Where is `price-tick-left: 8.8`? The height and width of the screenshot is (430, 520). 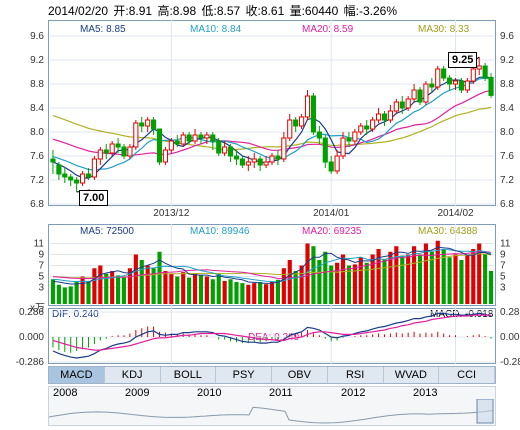
price-tick-left: 8.8 is located at coordinates (37, 84).